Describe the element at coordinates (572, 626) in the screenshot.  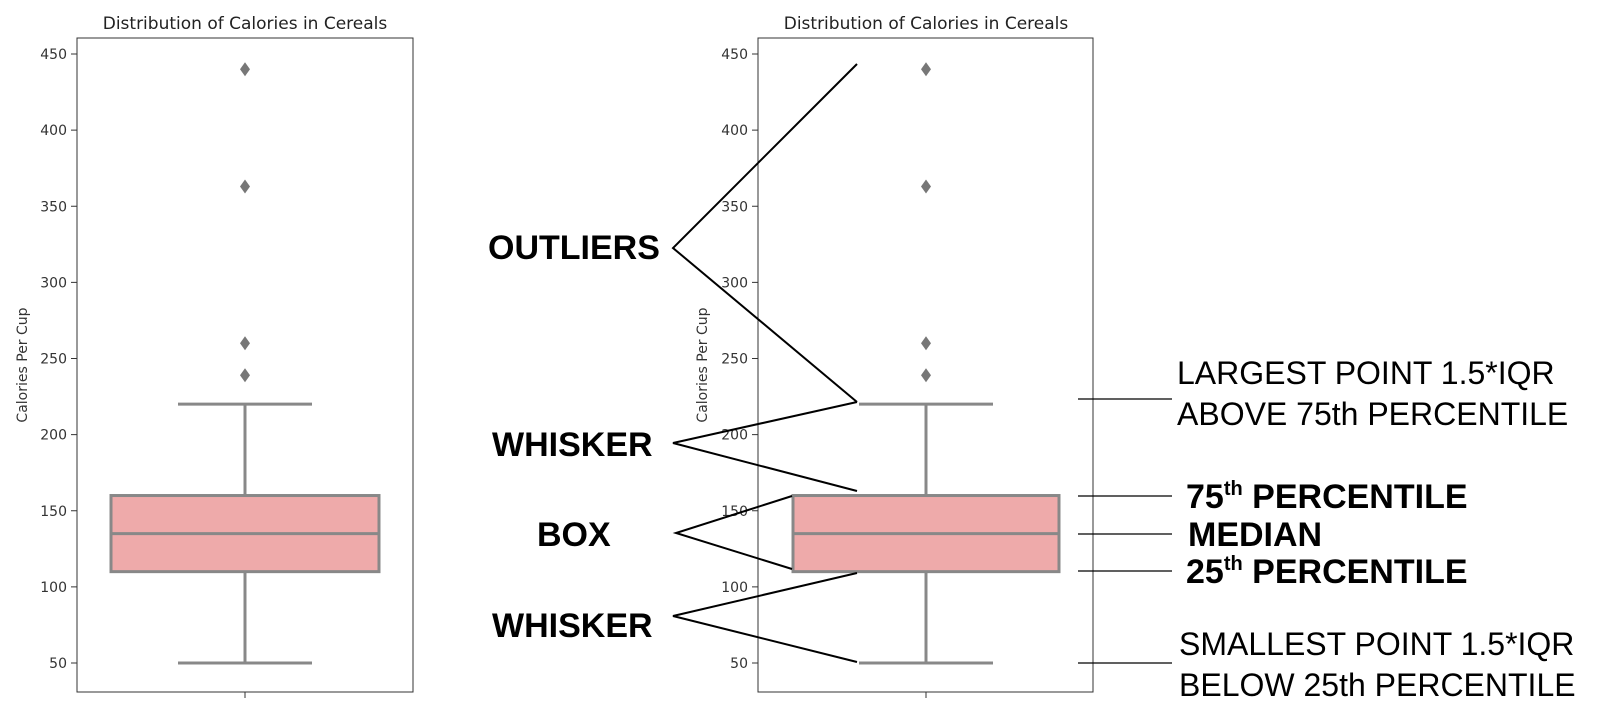
I see `whisker-lower-label: WHISKER` at that location.